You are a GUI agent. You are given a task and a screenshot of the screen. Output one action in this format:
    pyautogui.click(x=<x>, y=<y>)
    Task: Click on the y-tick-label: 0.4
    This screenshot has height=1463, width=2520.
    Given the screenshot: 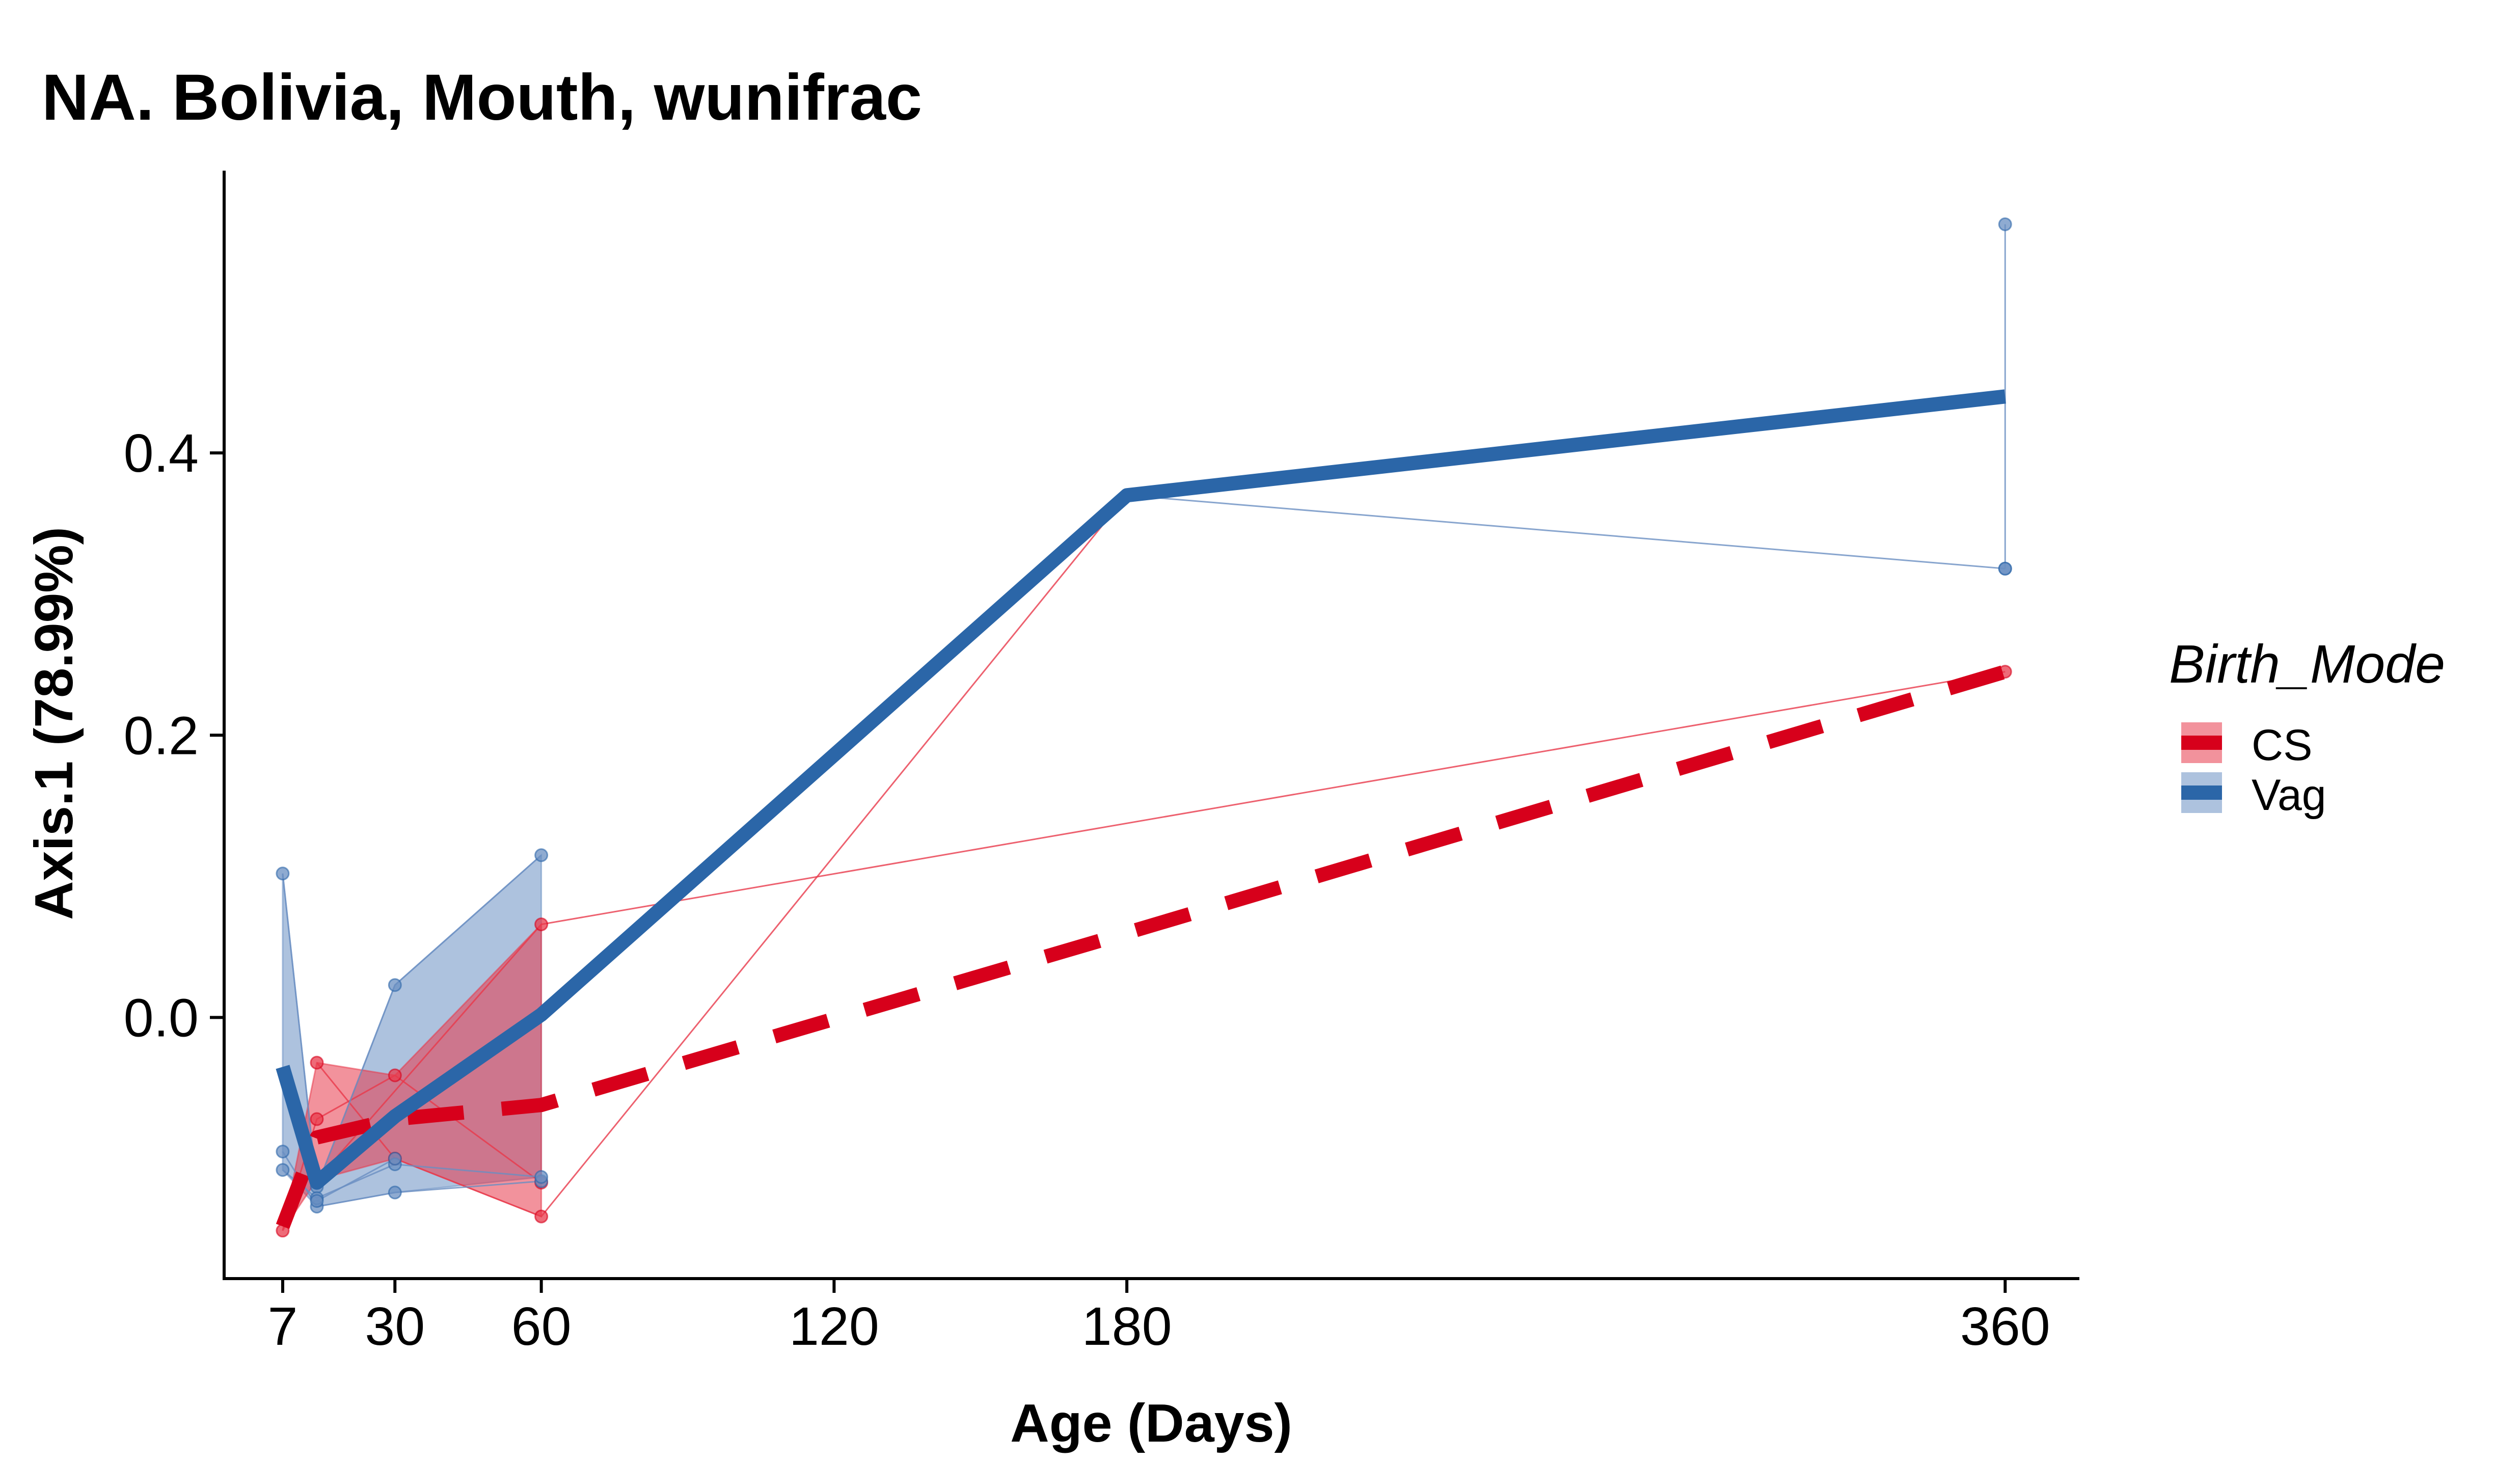 What is the action you would take?
    pyautogui.click(x=161, y=453)
    